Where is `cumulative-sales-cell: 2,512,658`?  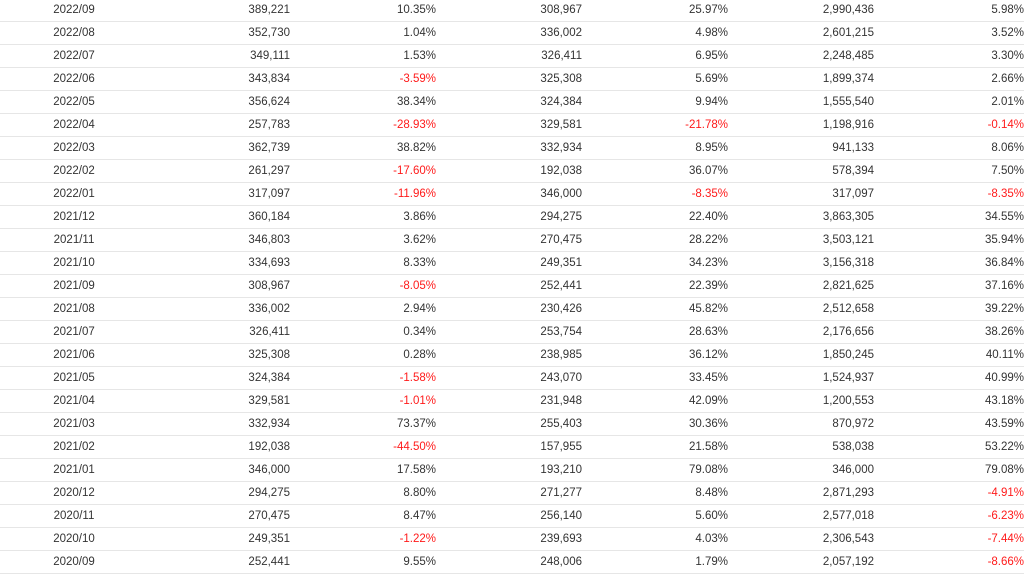
cumulative-sales-cell: 2,512,658 is located at coordinates (801, 309).